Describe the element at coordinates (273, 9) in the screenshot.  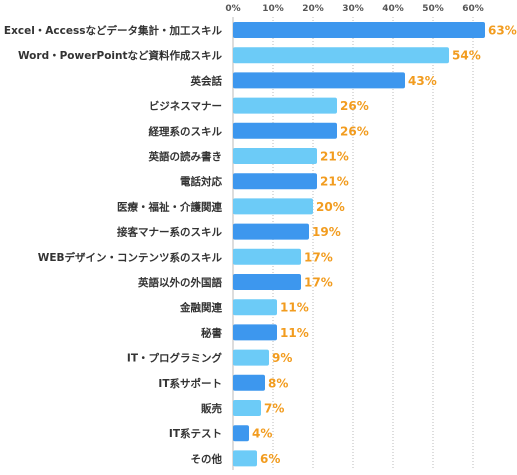
I see `x-tick-label: 10%` at that location.